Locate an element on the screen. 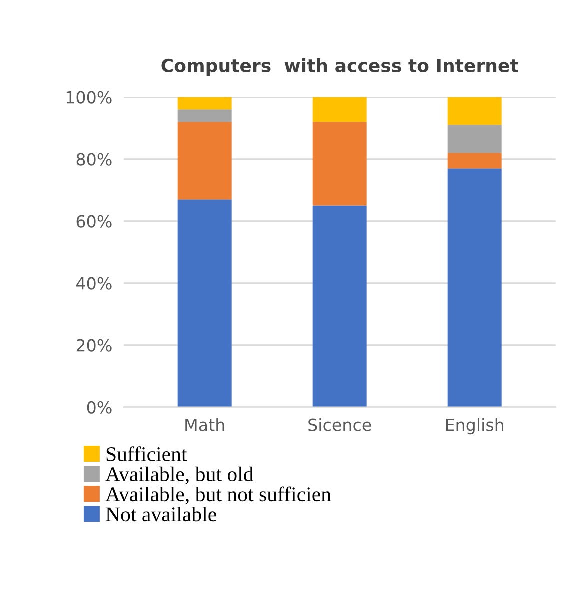 This screenshot has height=608, width=576. legend-label: Available, but old is located at coordinates (180, 475).